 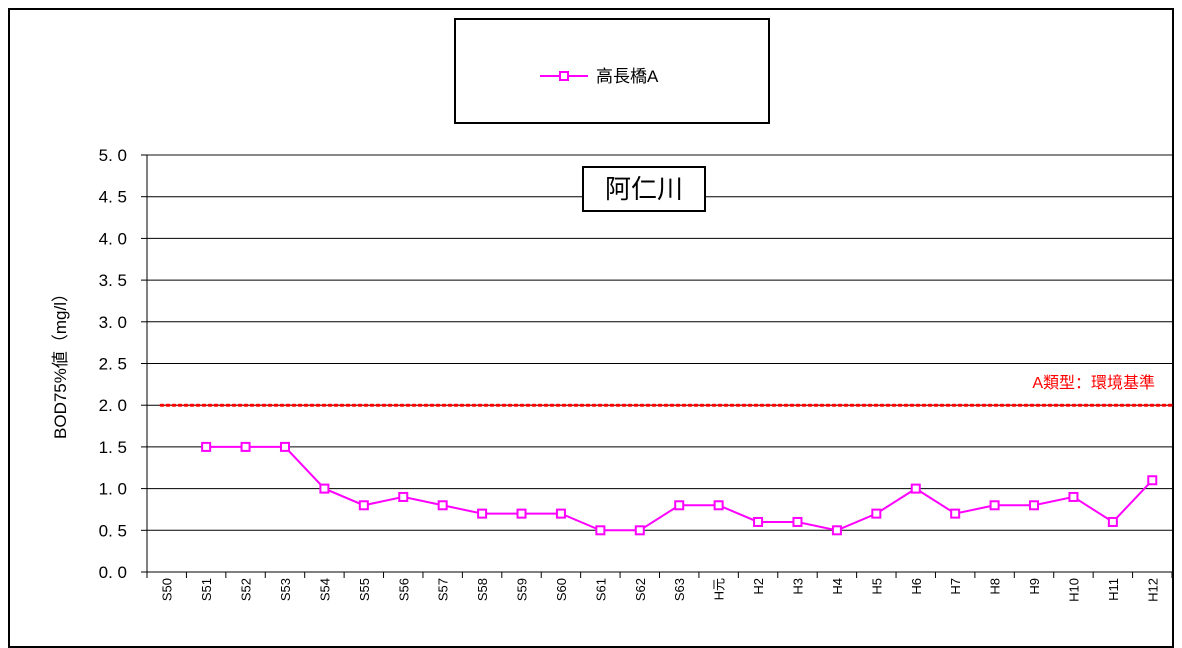 What do you see at coordinates (679, 589) in the screenshot?
I see `x-tick-label: S63` at bounding box center [679, 589].